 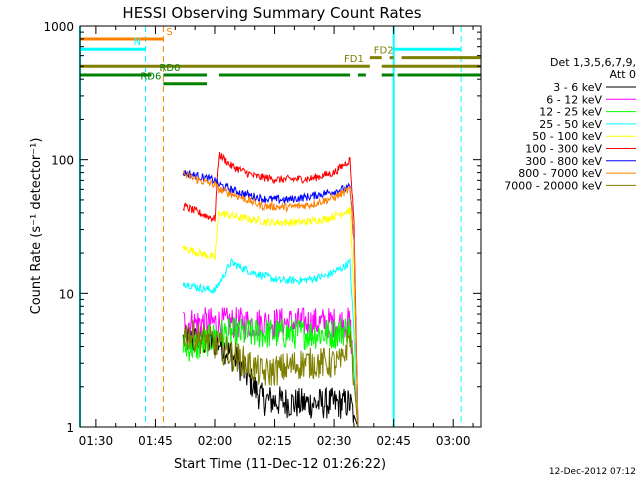 What do you see at coordinates (137, 42) in the screenshot?
I see `flag-label: N` at bounding box center [137, 42].